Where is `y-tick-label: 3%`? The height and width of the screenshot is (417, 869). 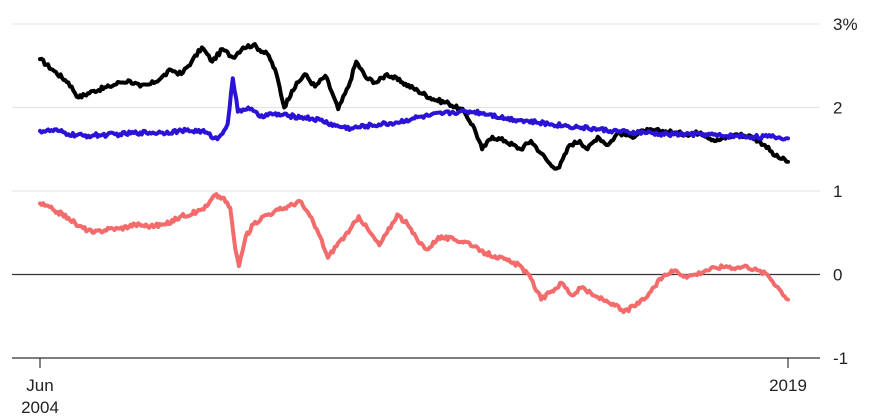 y-tick-label: 3% is located at coordinates (845, 24).